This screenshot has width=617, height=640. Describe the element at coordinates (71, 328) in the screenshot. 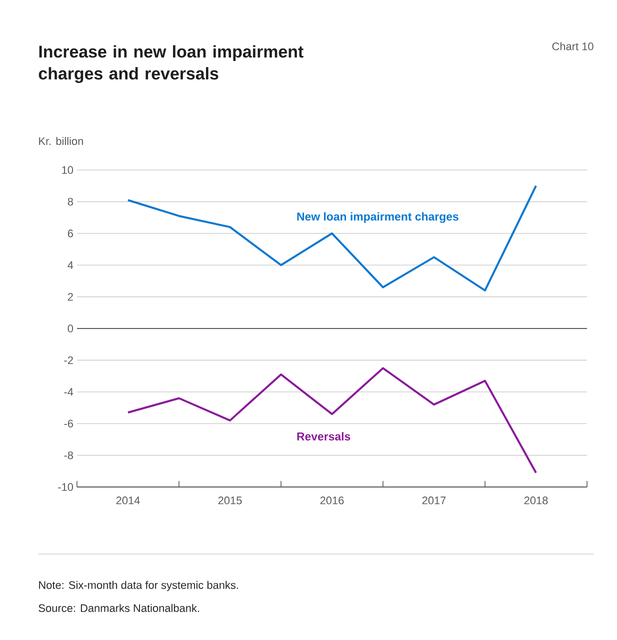

I see `y-tick-label: 0` at that location.